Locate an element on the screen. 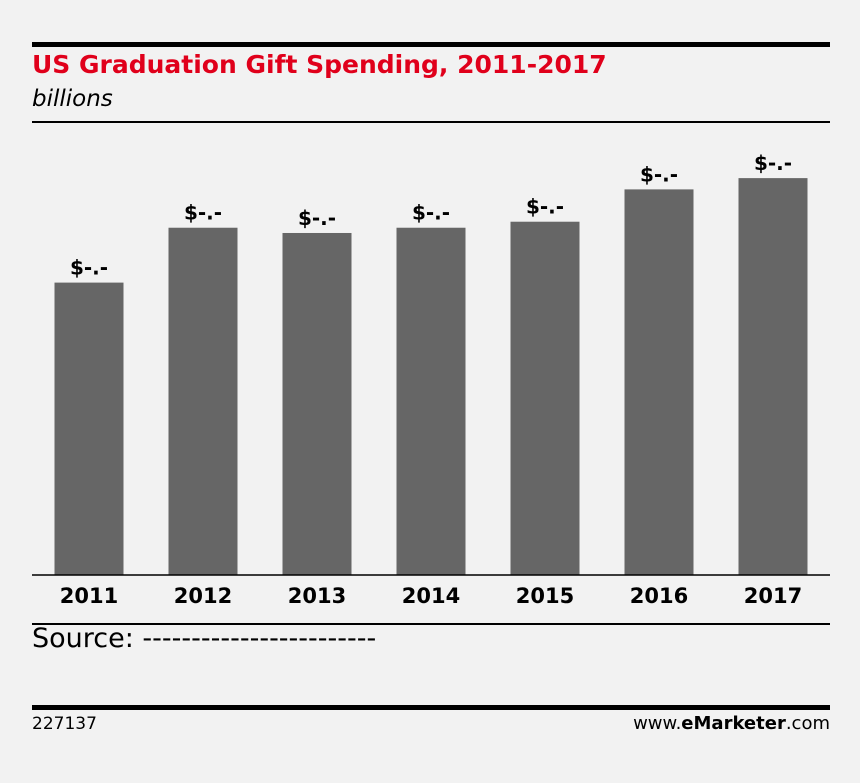 Image resolution: width=860 pixels, height=783 pixels. data-label-2013: $-.- is located at coordinates (317, 218).